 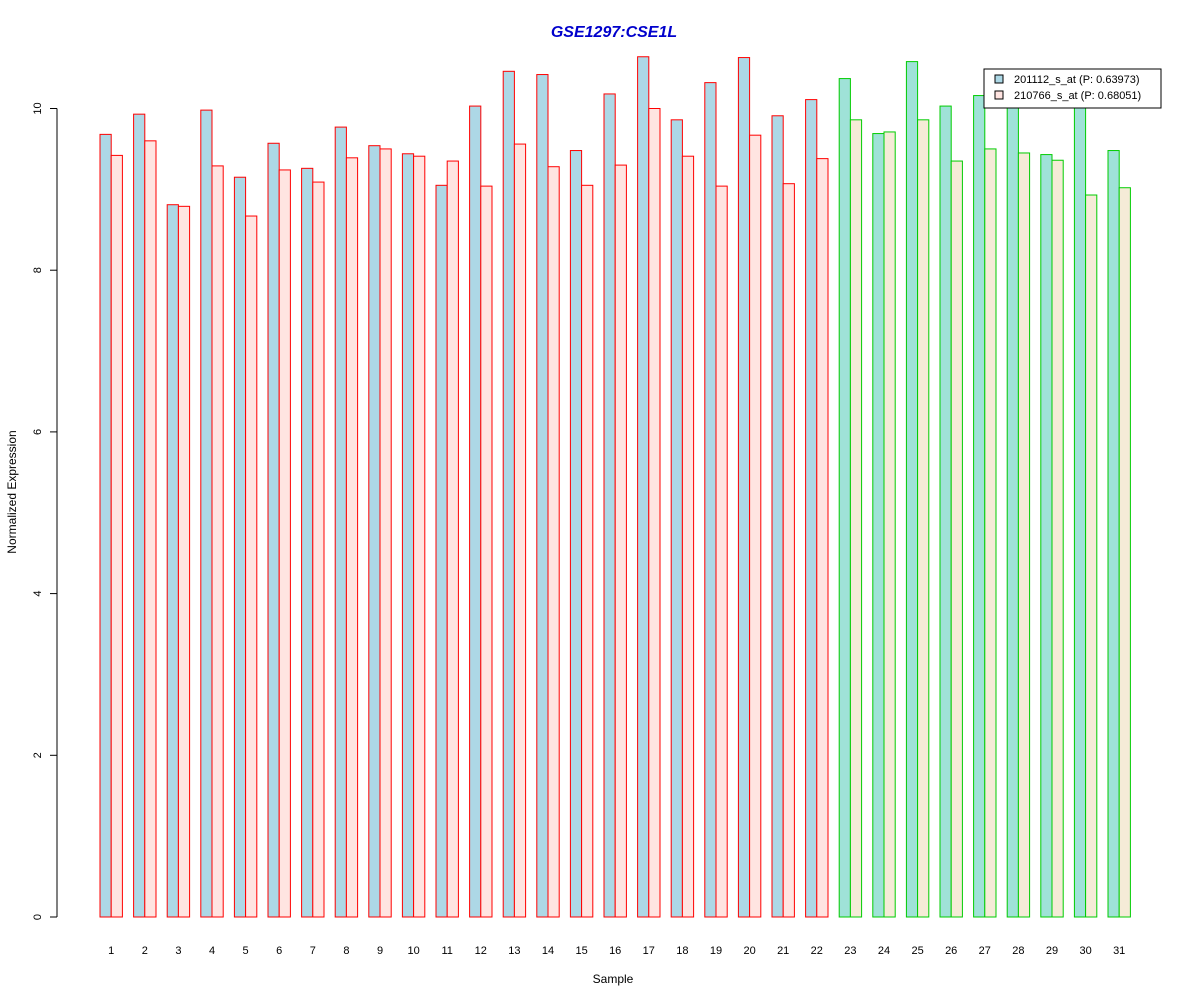 I want to click on x-tick-label: 15, so click(x=581, y=951).